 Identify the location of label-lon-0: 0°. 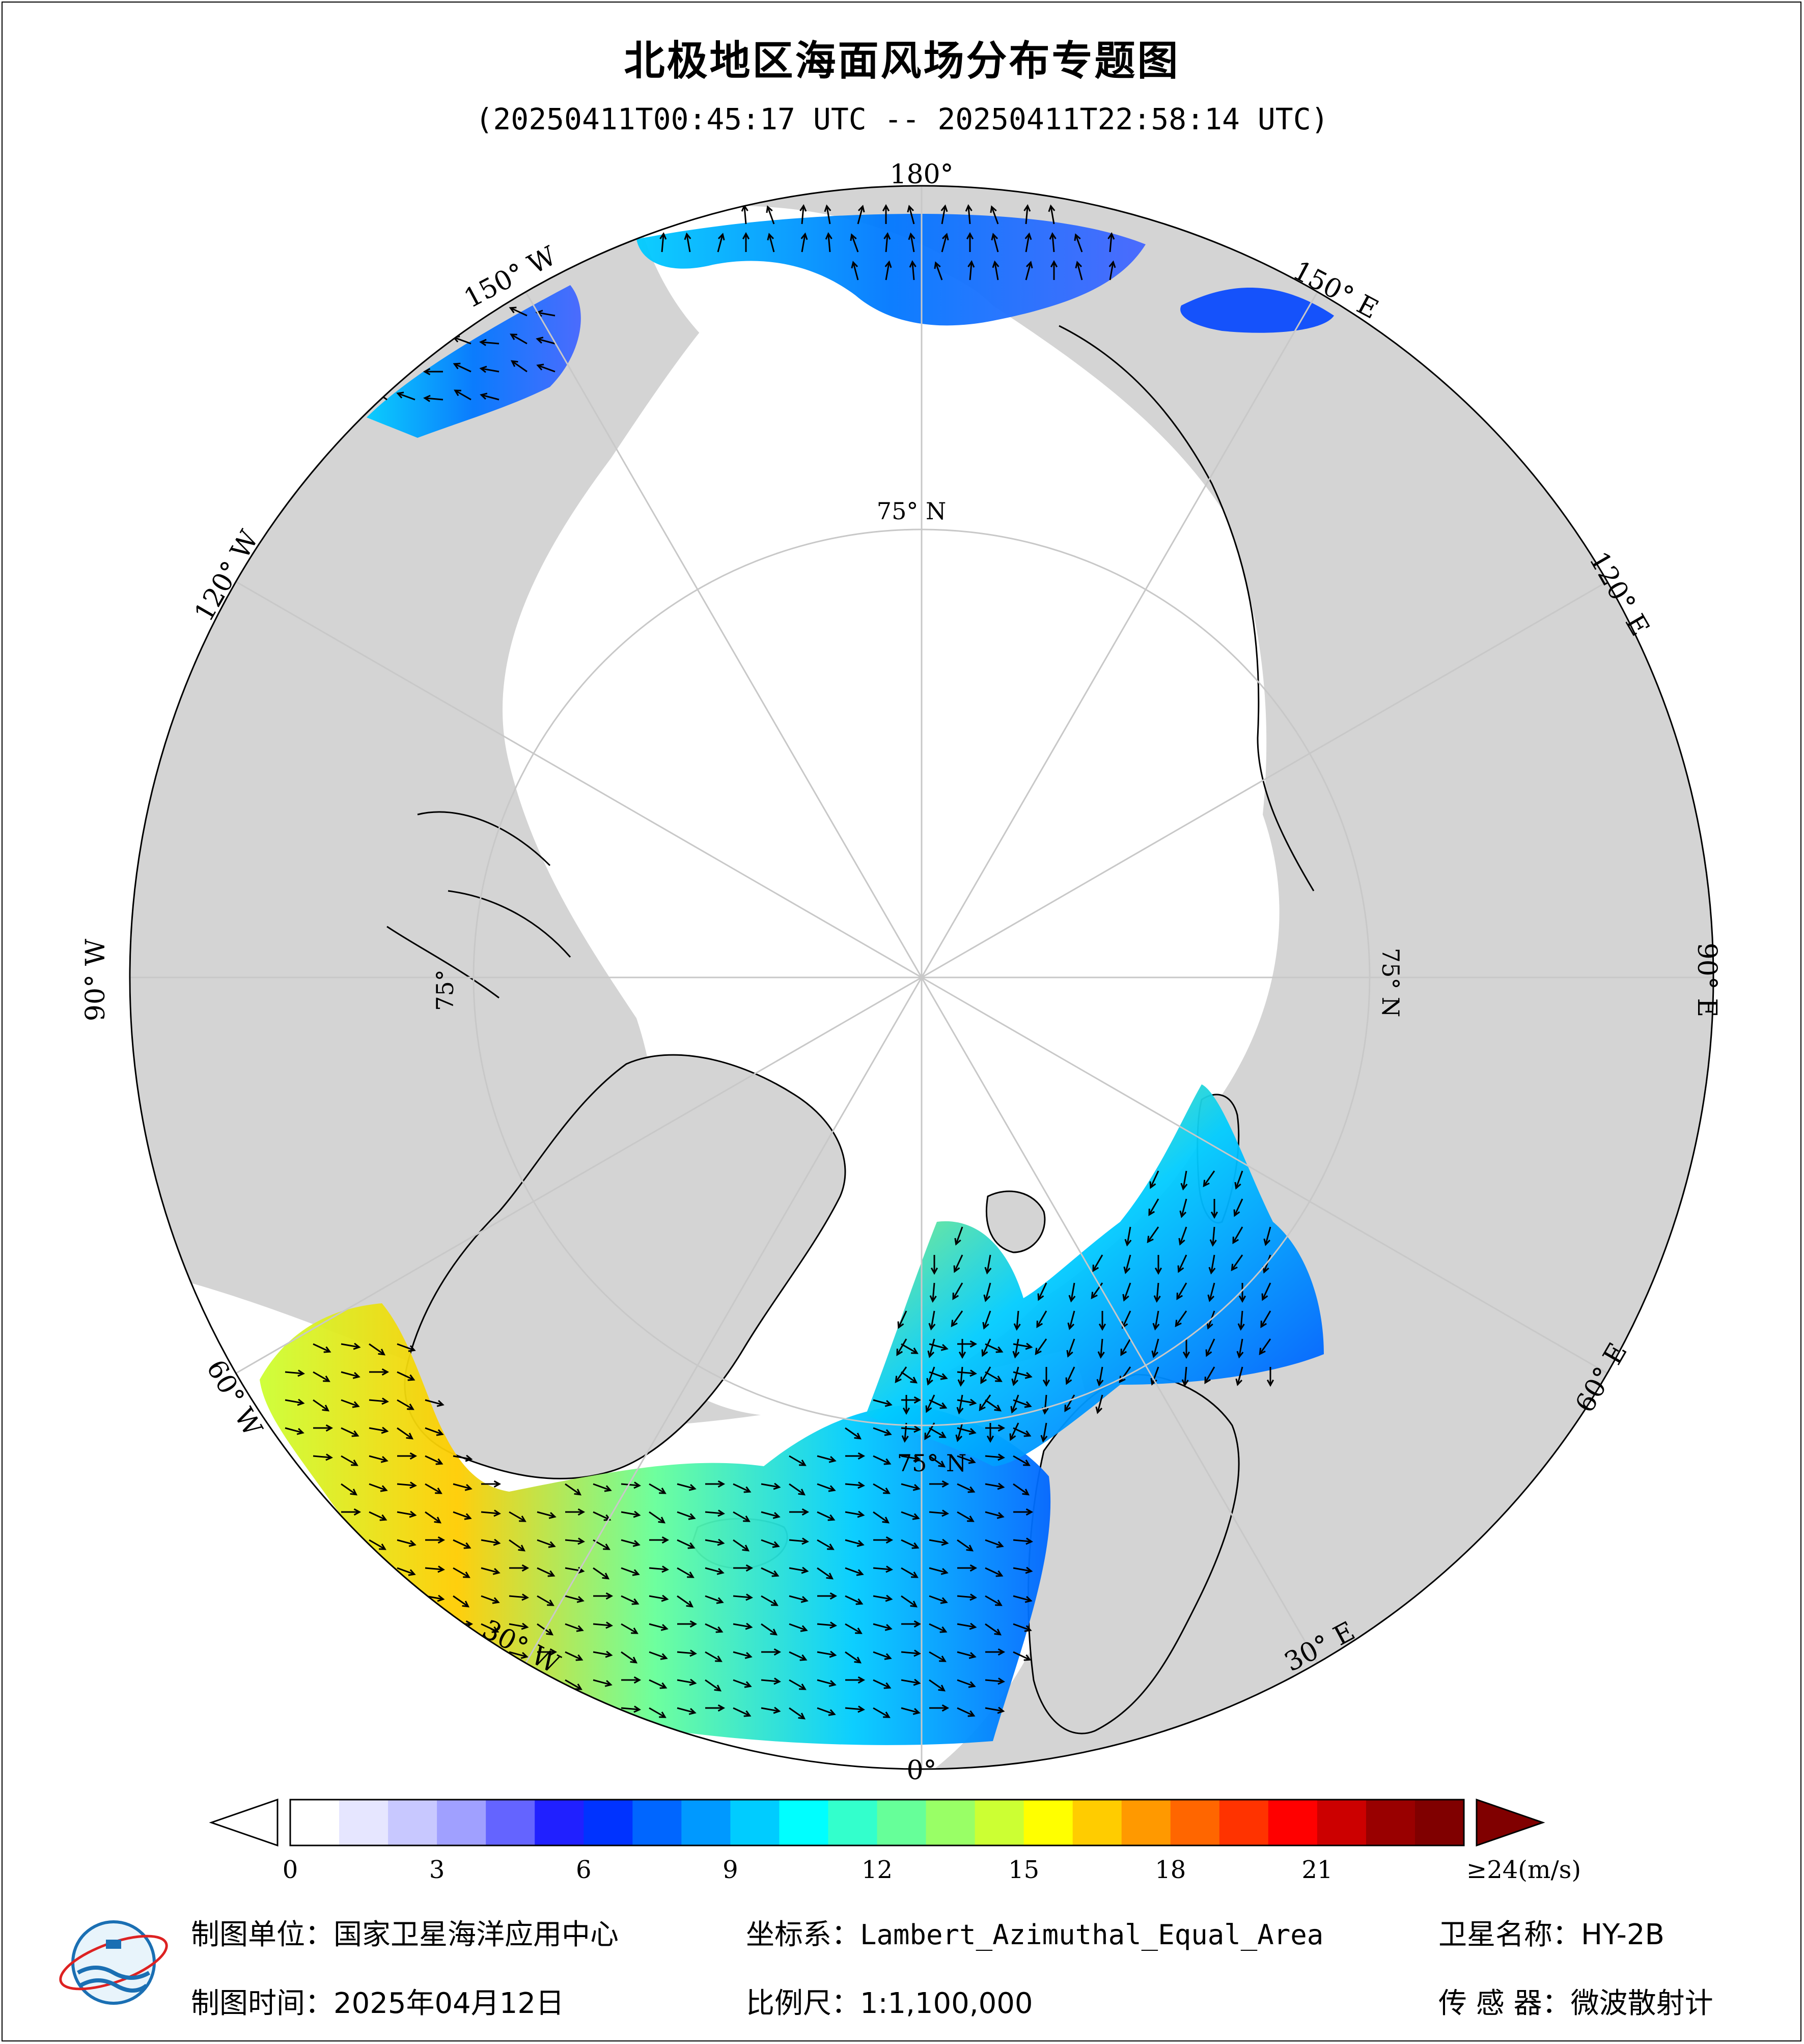
(921, 1770).